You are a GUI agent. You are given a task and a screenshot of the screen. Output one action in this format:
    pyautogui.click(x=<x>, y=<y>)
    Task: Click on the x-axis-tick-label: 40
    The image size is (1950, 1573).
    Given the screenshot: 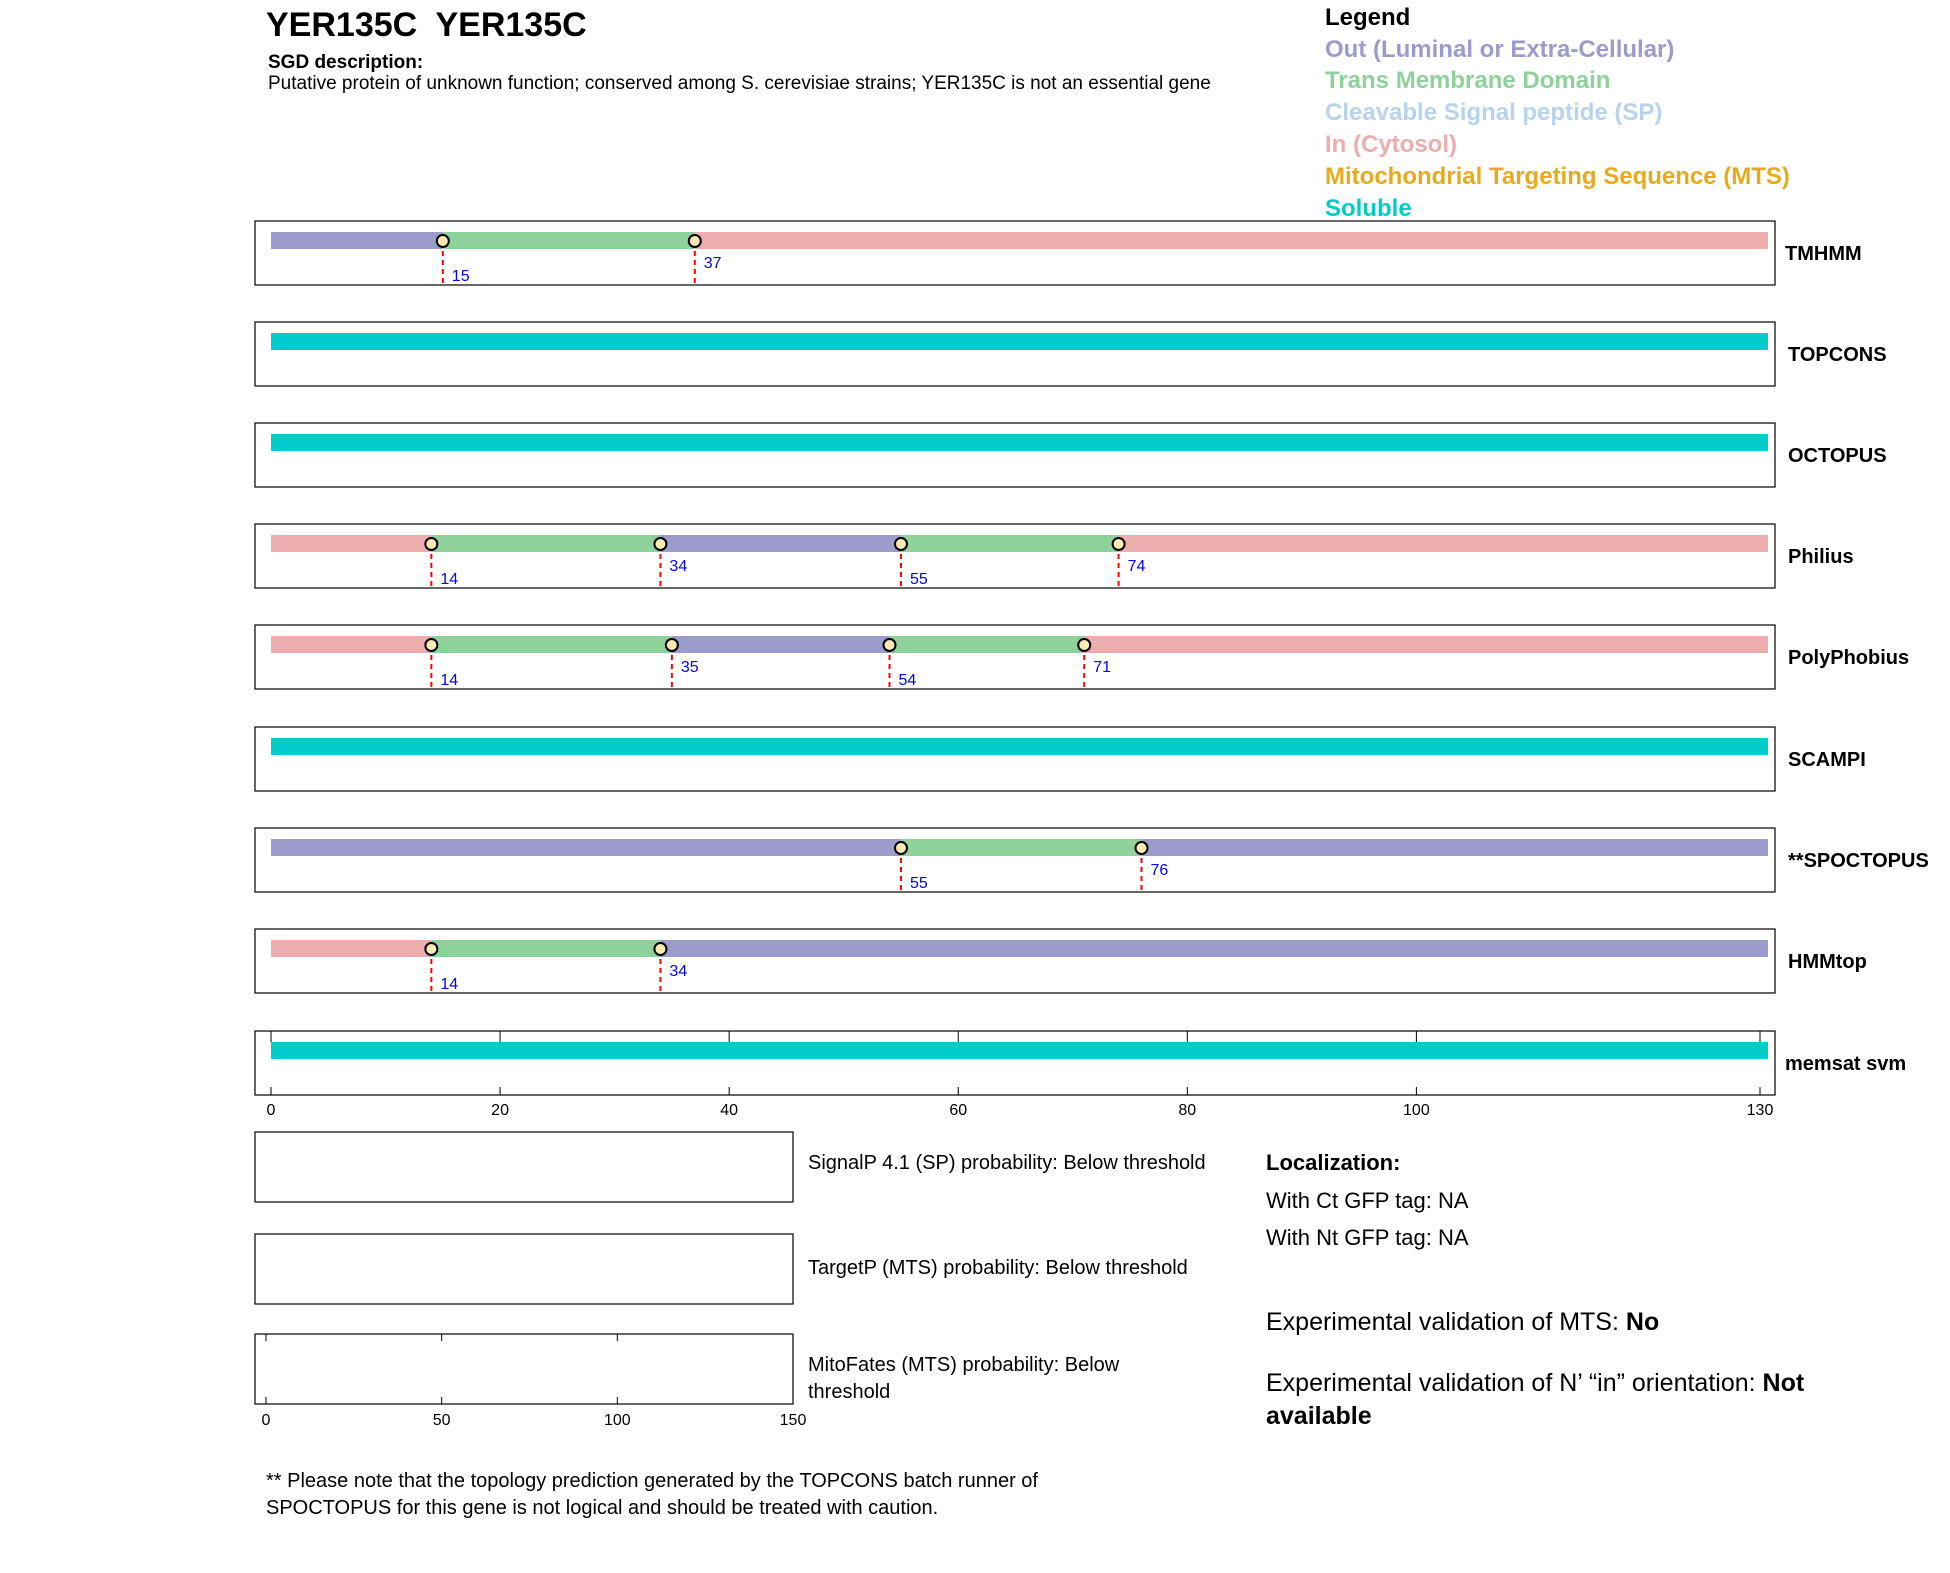 What is the action you would take?
    pyautogui.click(x=729, y=1110)
    